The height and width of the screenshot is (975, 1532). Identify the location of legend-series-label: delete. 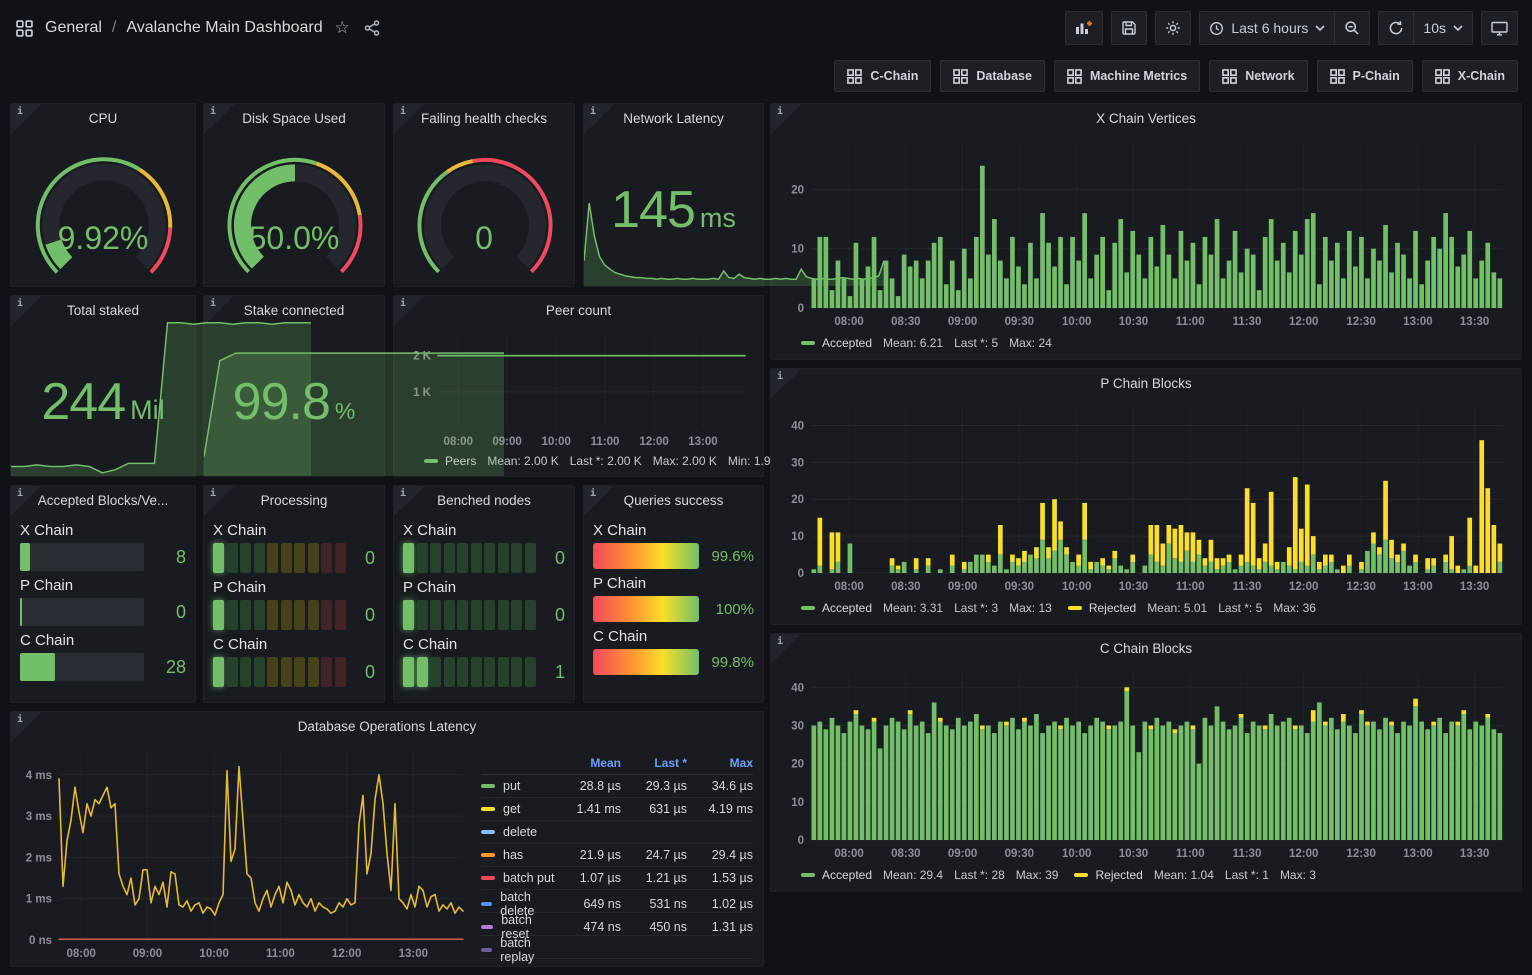
(518, 832).